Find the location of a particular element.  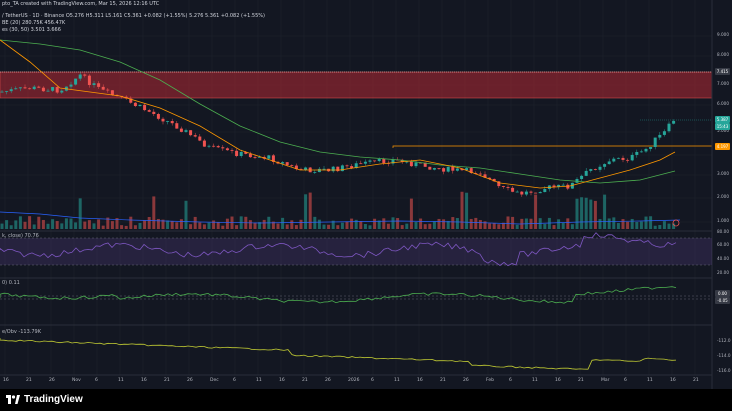

countdown-tag: 15:43 is located at coordinates (722, 126).